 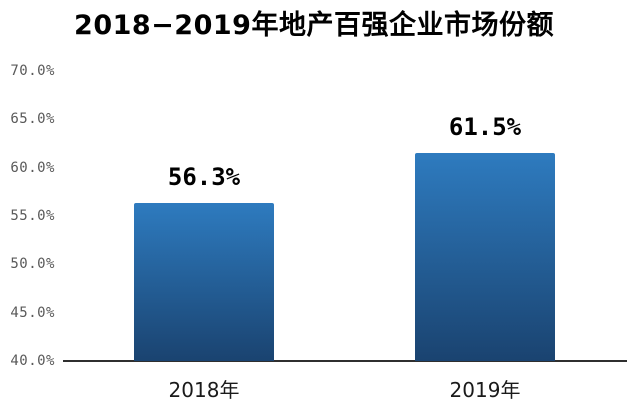 I want to click on y-tick-label-65: 65.0%, so click(x=32, y=119).